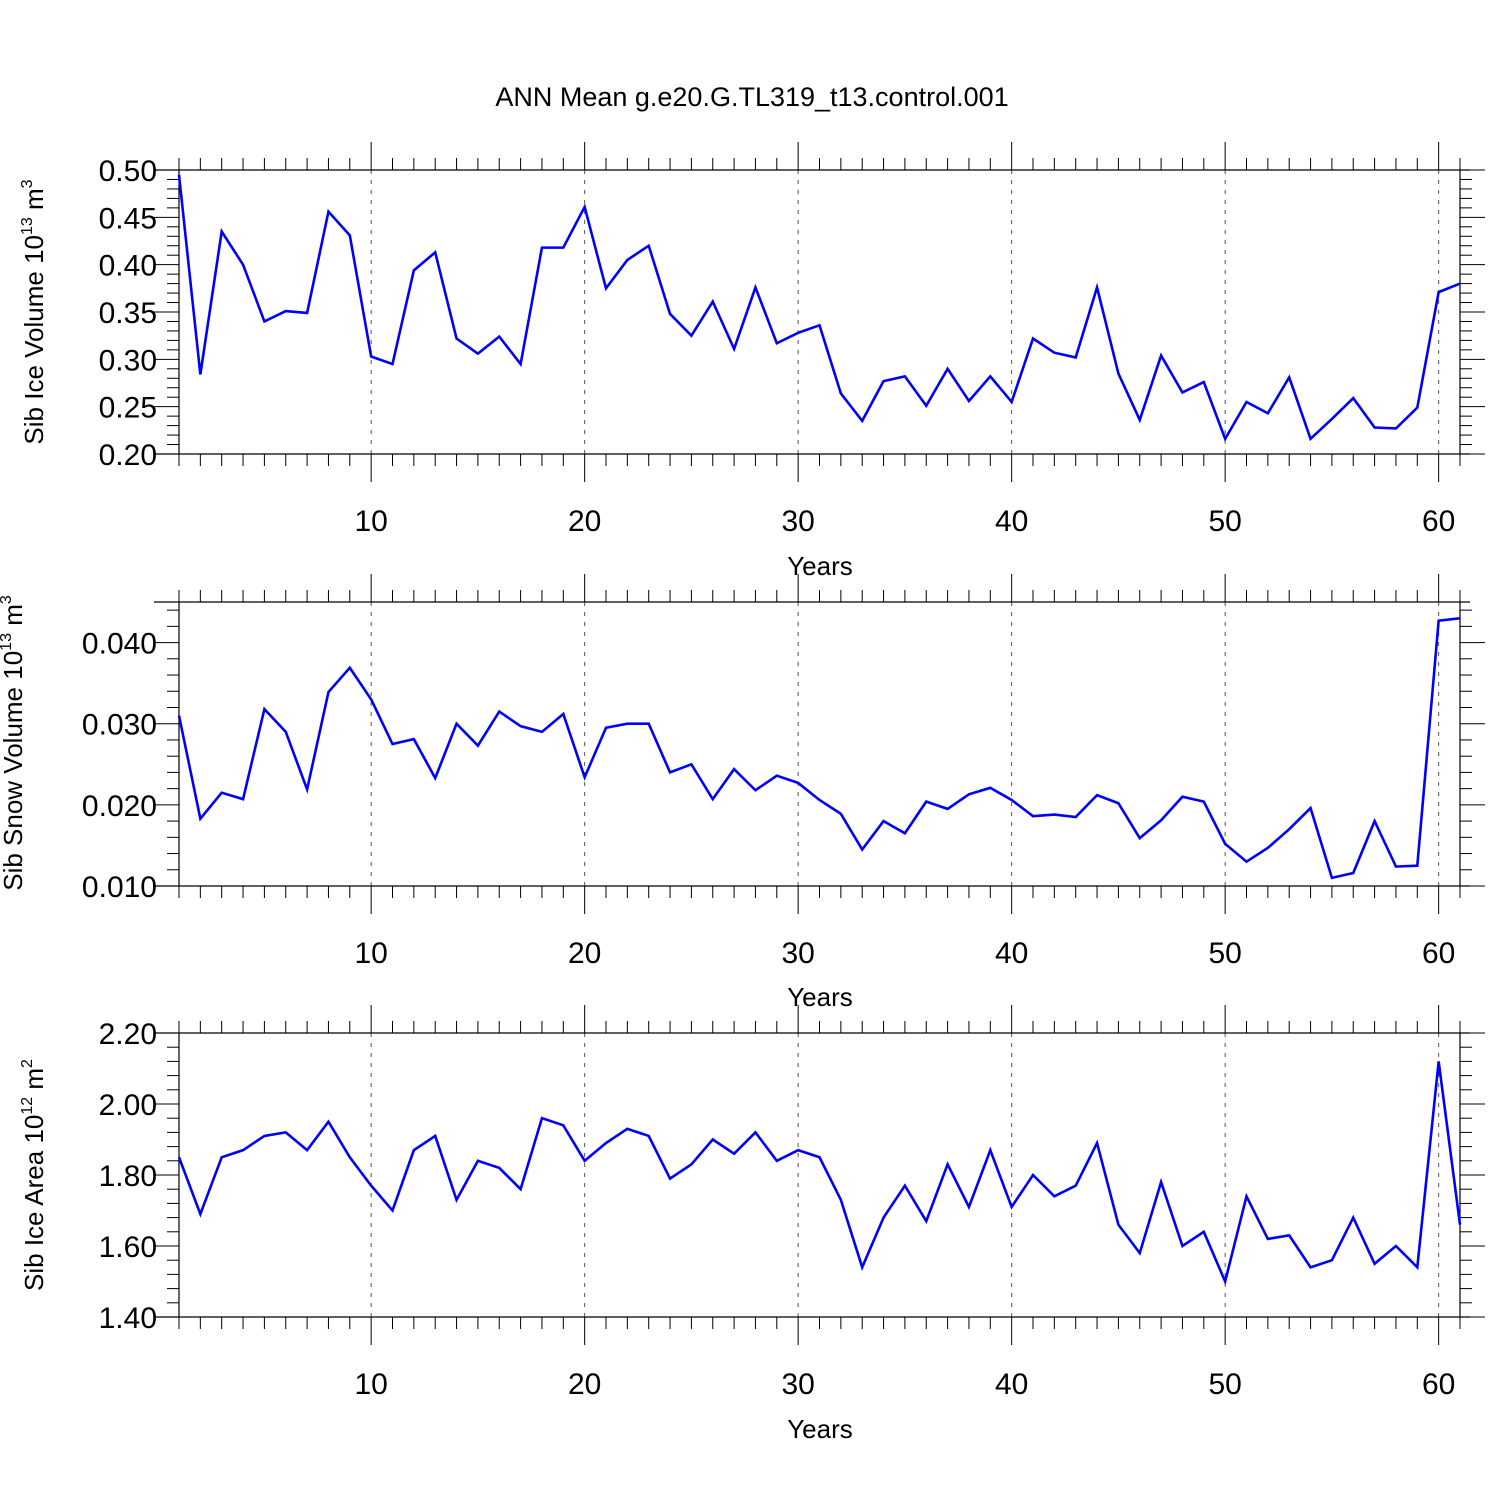  Describe the element at coordinates (128, 218) in the screenshot. I see `y-tick-label: 0.45` at that location.